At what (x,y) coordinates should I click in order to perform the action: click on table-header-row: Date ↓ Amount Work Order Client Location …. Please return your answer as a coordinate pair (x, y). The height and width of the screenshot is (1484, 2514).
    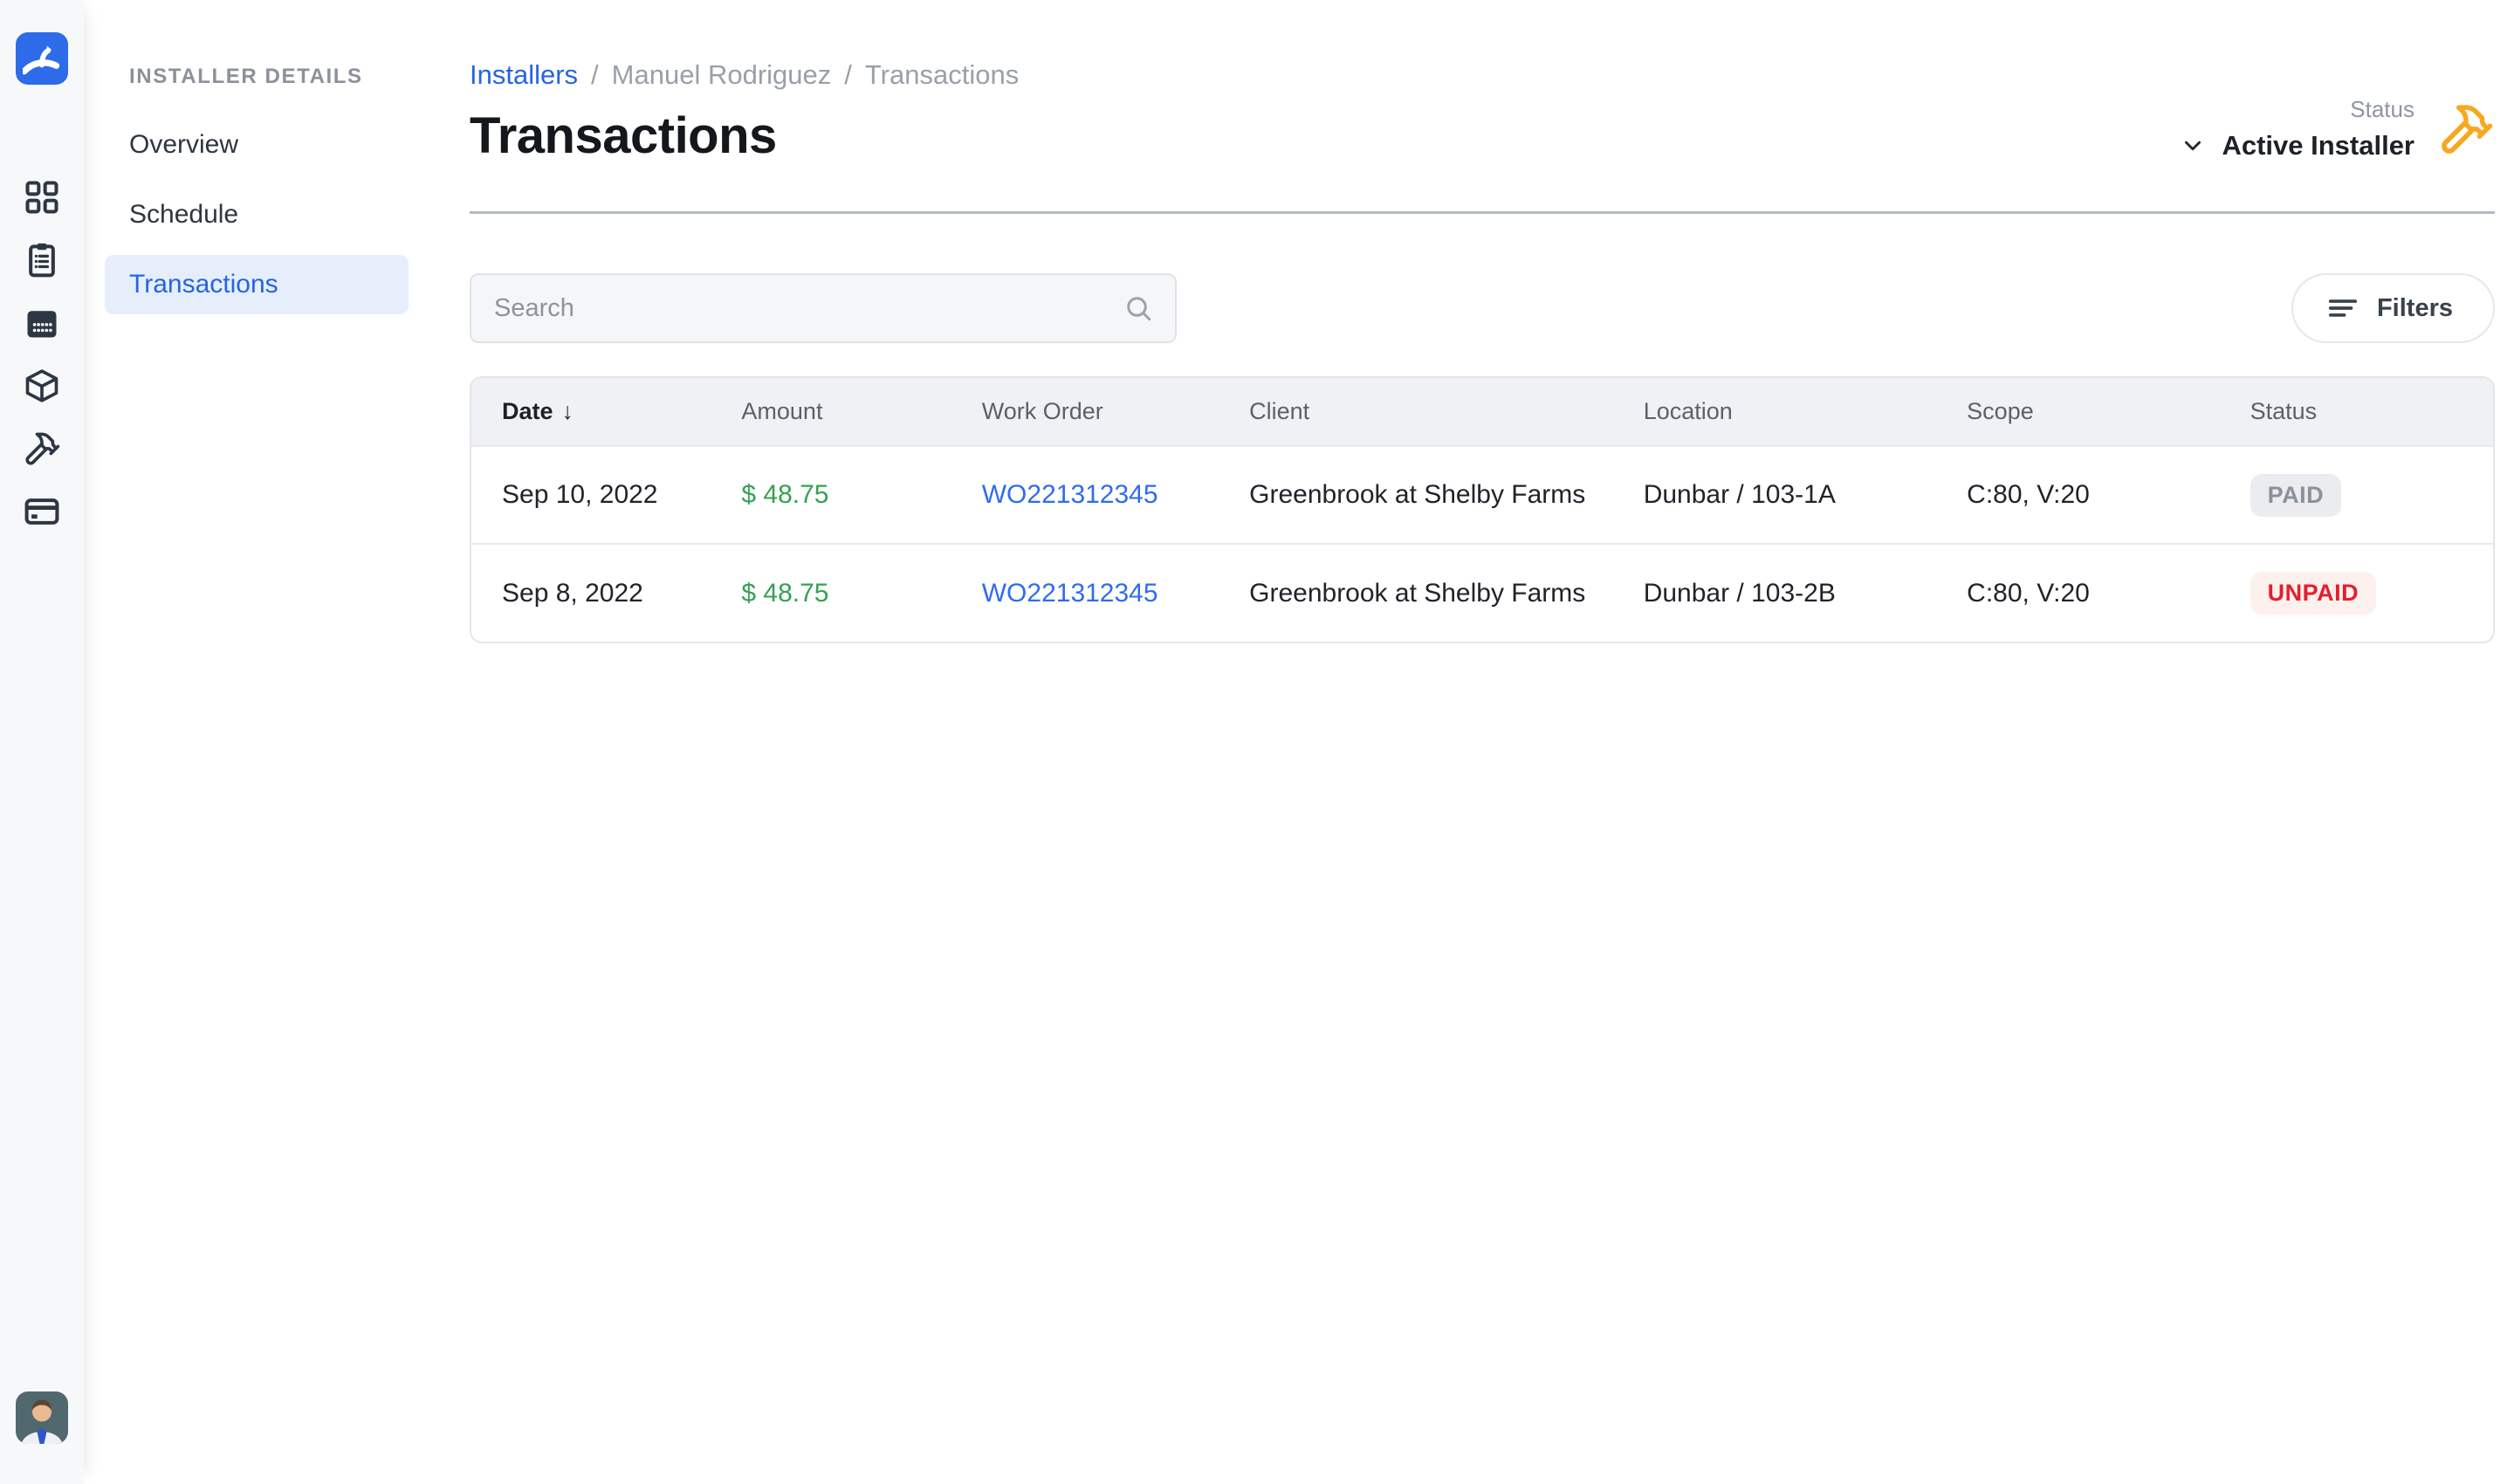
    Looking at the image, I should click on (1482, 412).